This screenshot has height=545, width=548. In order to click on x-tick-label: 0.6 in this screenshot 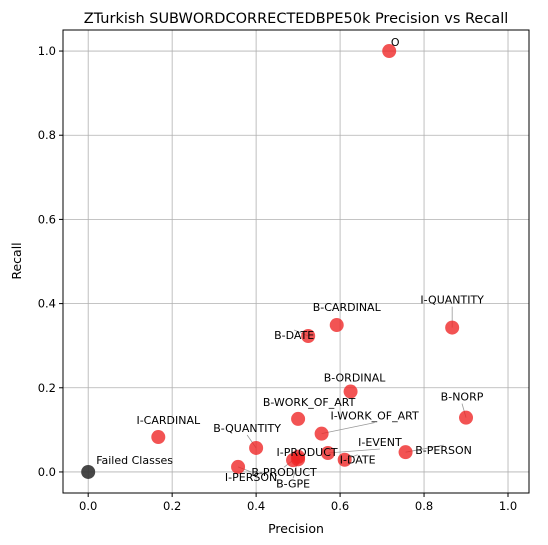, I will do `click(340, 506)`.